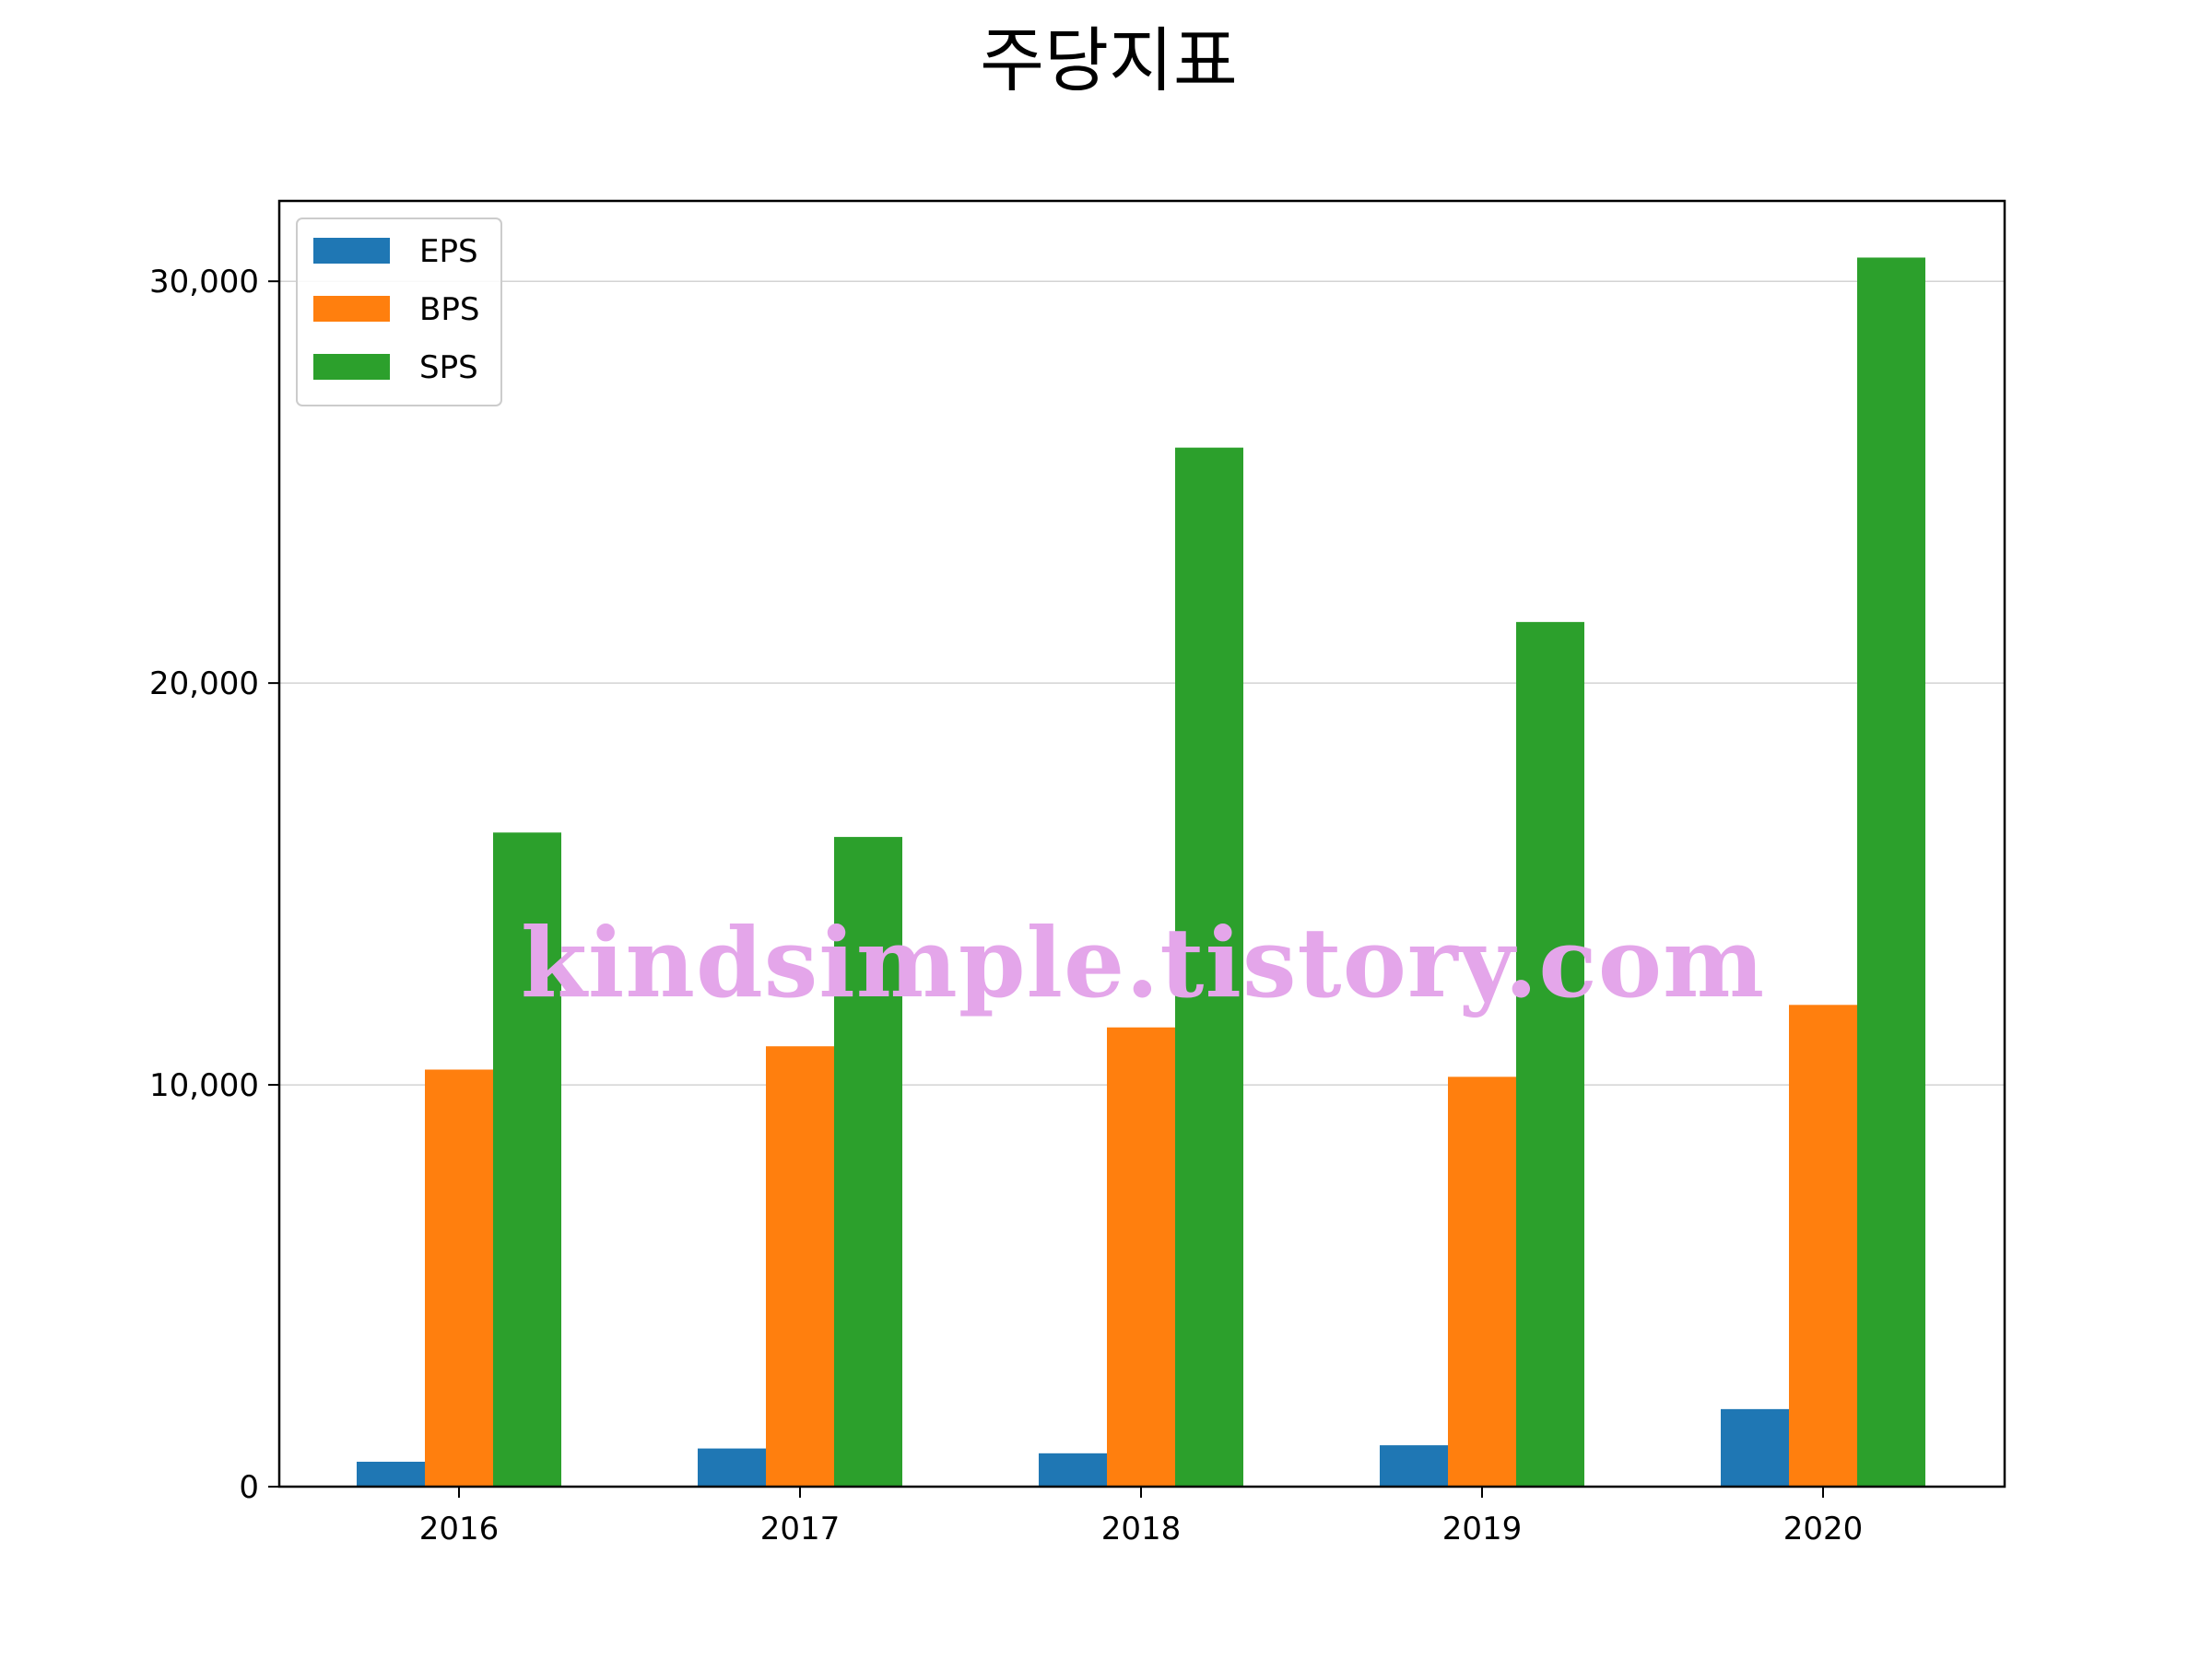  What do you see at coordinates (448, 367) in the screenshot?
I see `legend-label-sps: SPS` at bounding box center [448, 367].